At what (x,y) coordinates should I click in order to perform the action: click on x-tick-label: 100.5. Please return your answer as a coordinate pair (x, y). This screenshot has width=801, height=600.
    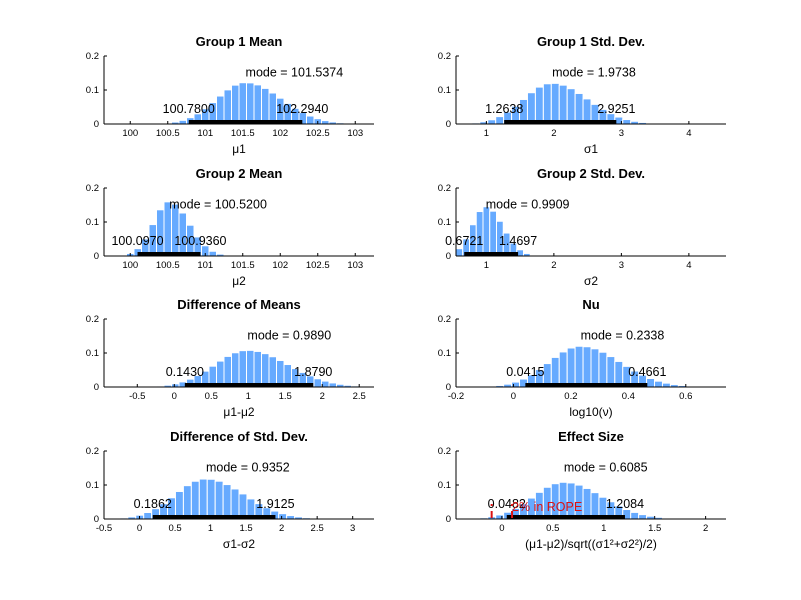
    Looking at the image, I should click on (168, 265).